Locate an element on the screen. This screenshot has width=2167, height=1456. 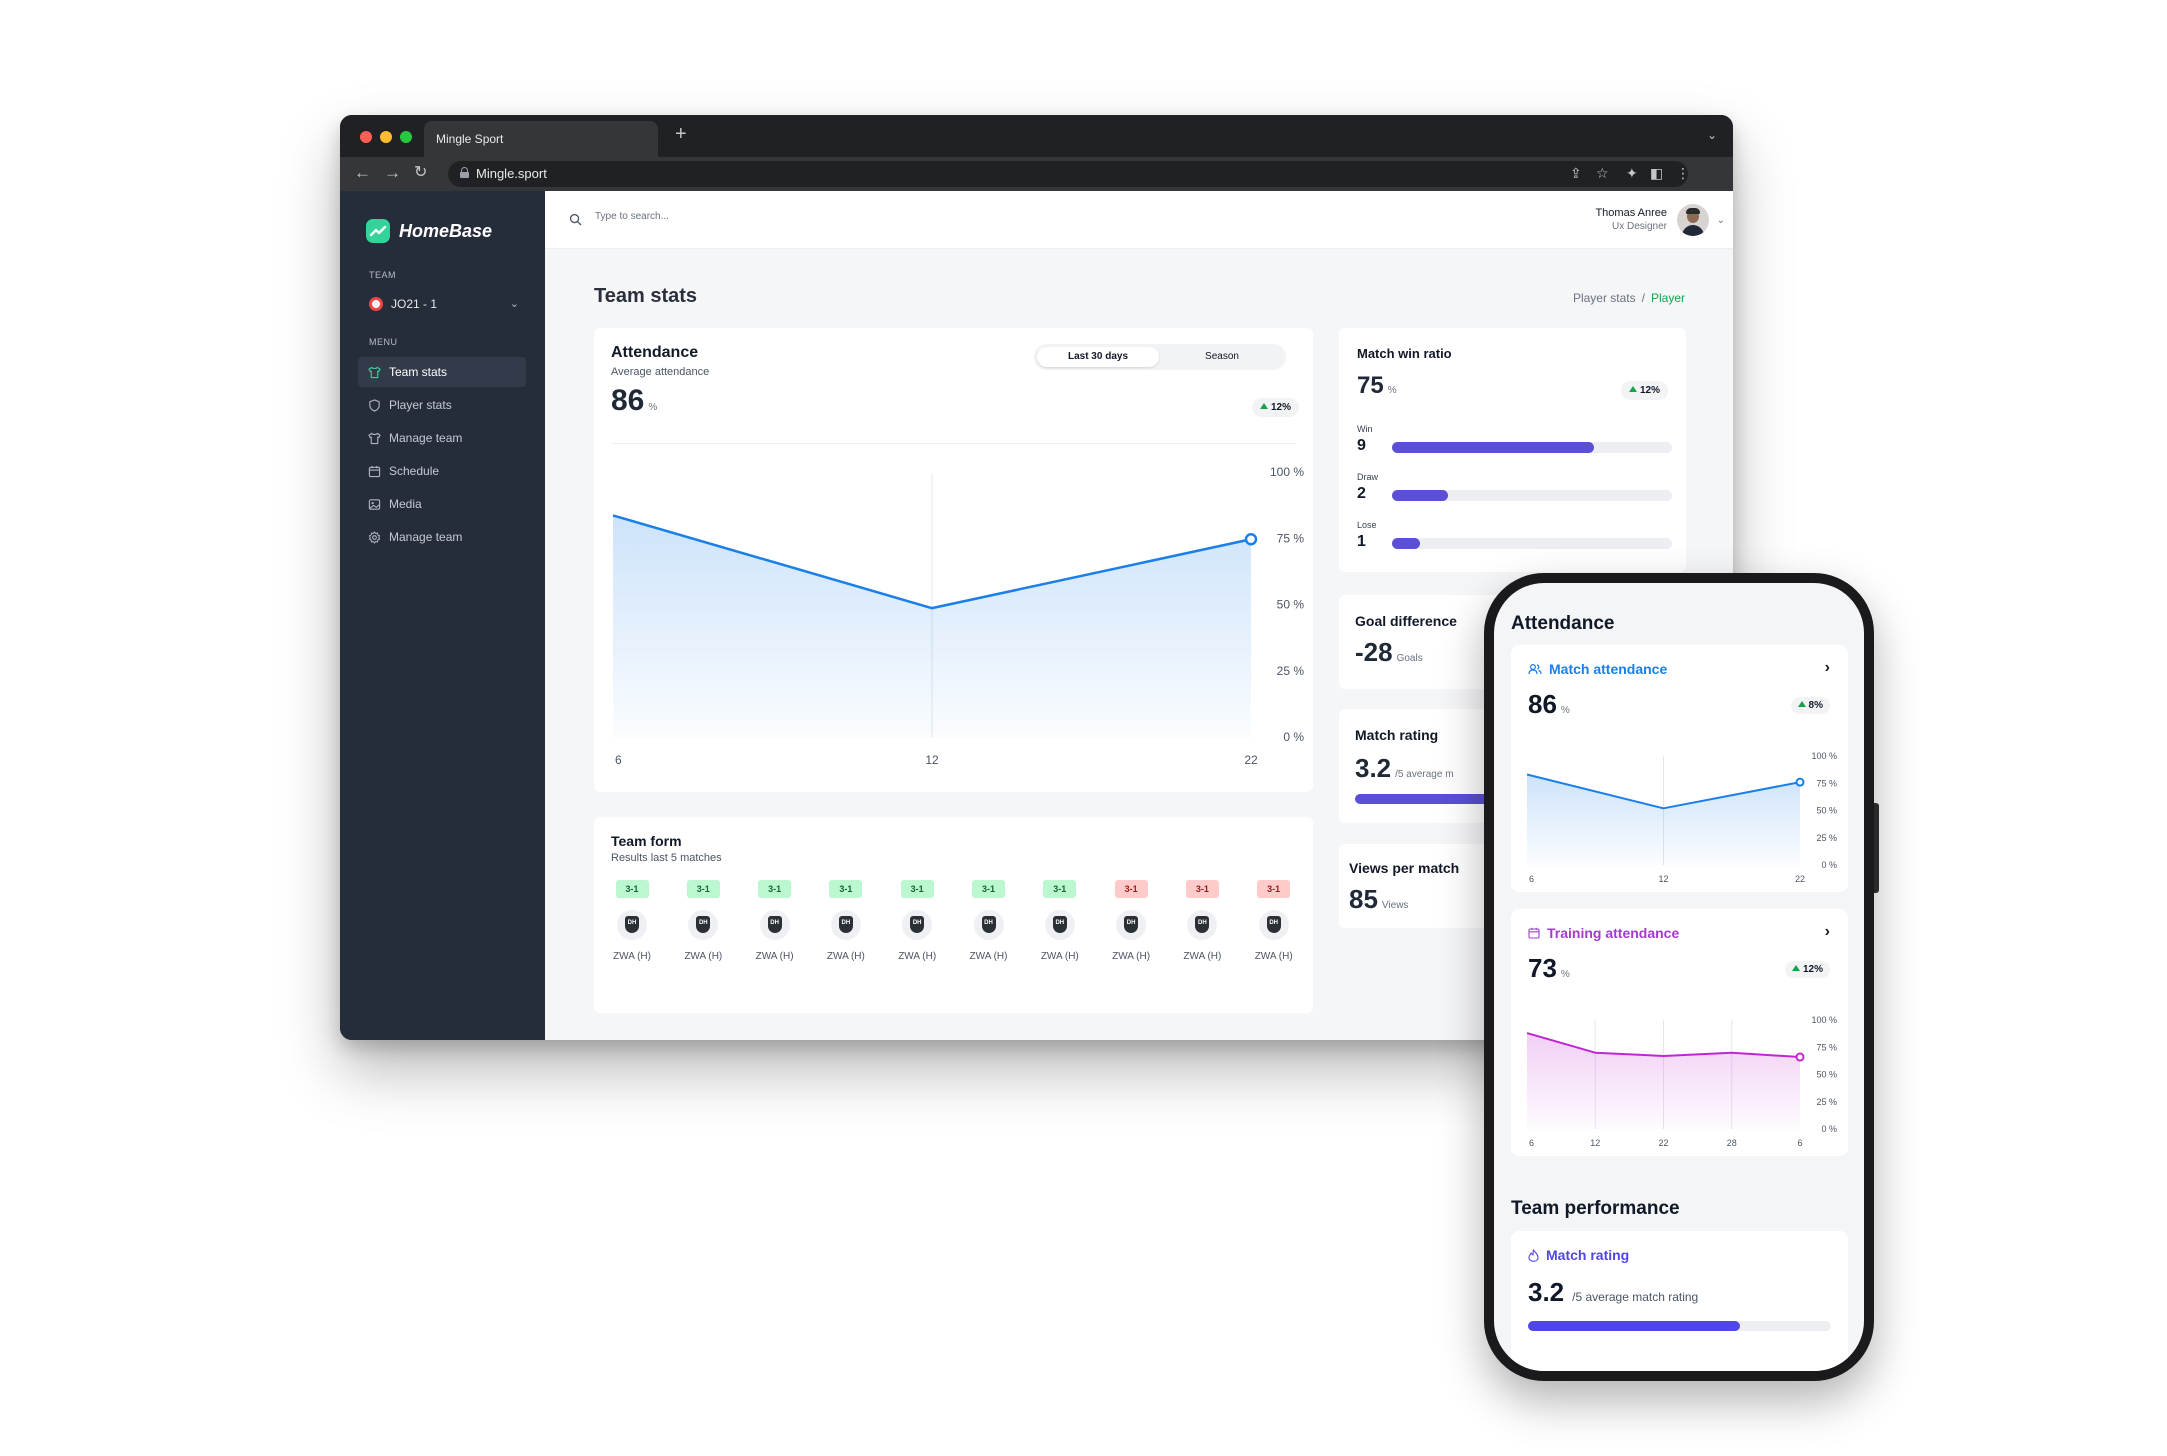
reload-icon: ↻ is located at coordinates (421, 172).